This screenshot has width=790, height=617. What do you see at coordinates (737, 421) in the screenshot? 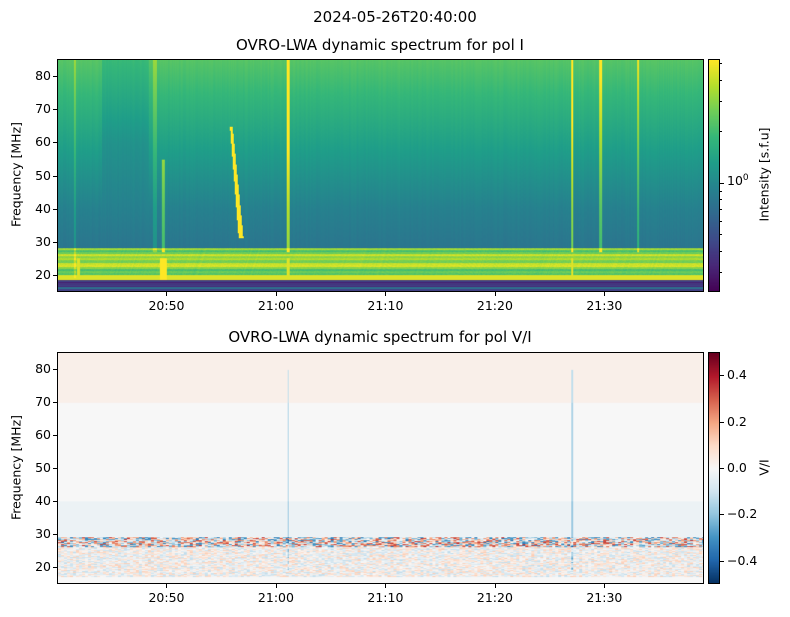
I see `colorbar-tick-label: 0.2` at bounding box center [737, 421].